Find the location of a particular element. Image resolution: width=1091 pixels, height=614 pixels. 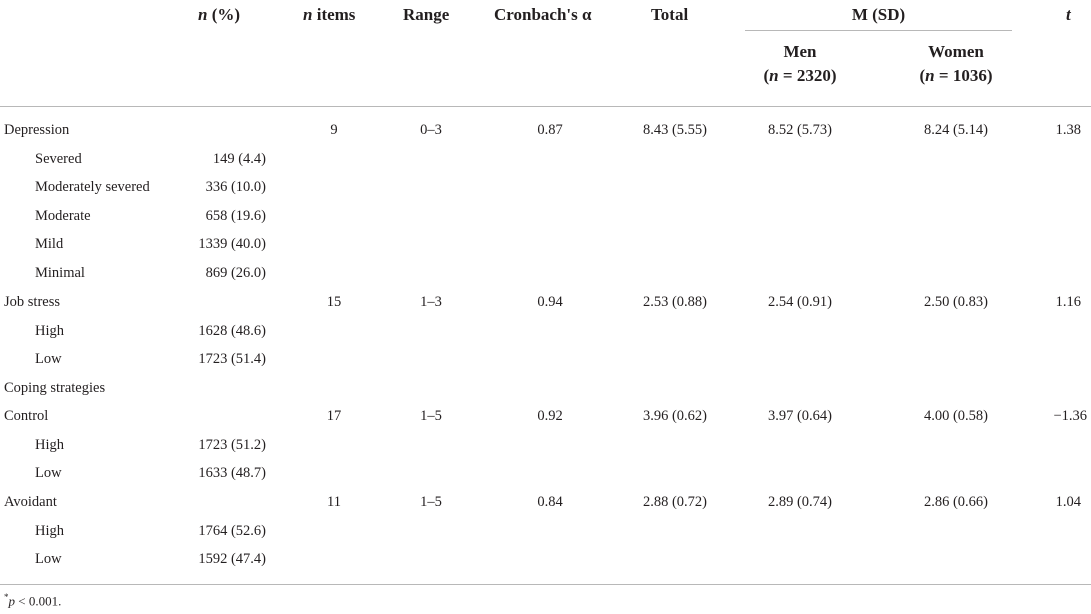

row-label: Coping strategies is located at coordinates (55, 388).